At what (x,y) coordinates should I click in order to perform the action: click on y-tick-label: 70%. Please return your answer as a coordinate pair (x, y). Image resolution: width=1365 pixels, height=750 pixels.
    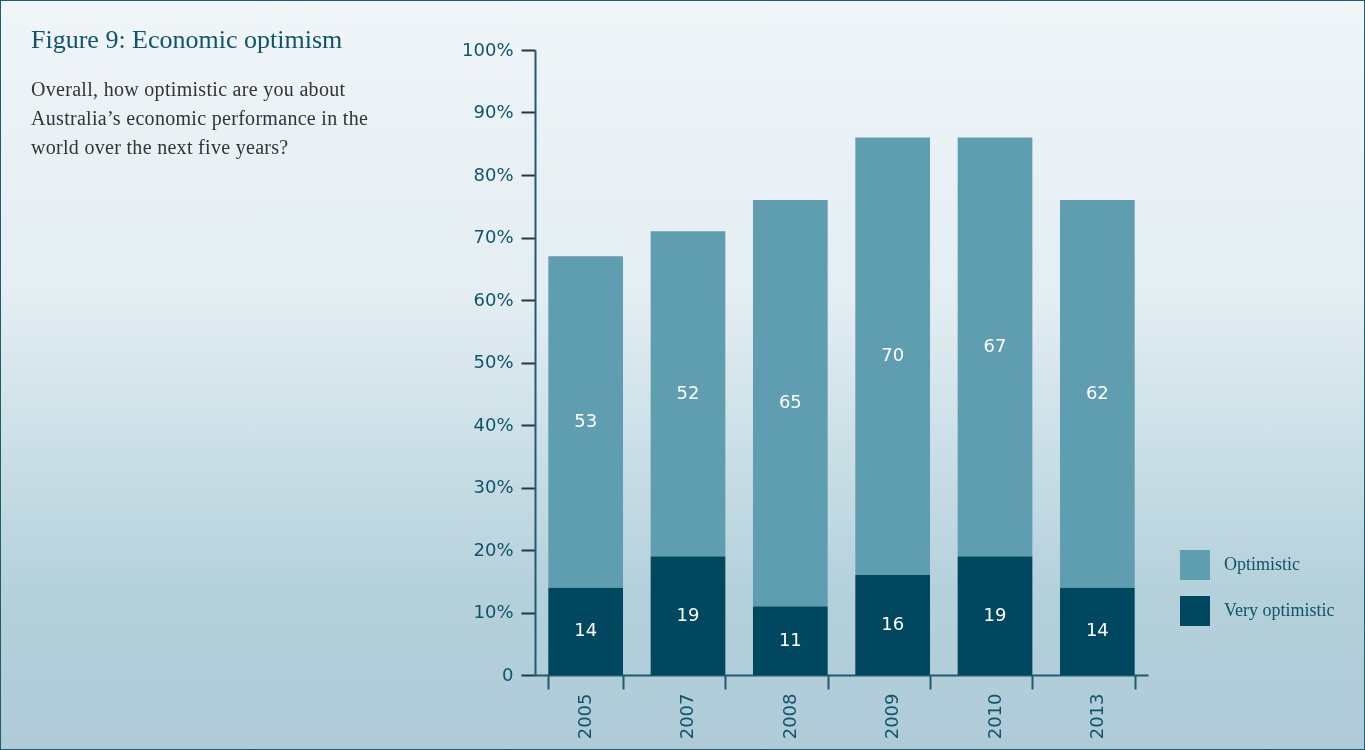
    Looking at the image, I should click on (493, 236).